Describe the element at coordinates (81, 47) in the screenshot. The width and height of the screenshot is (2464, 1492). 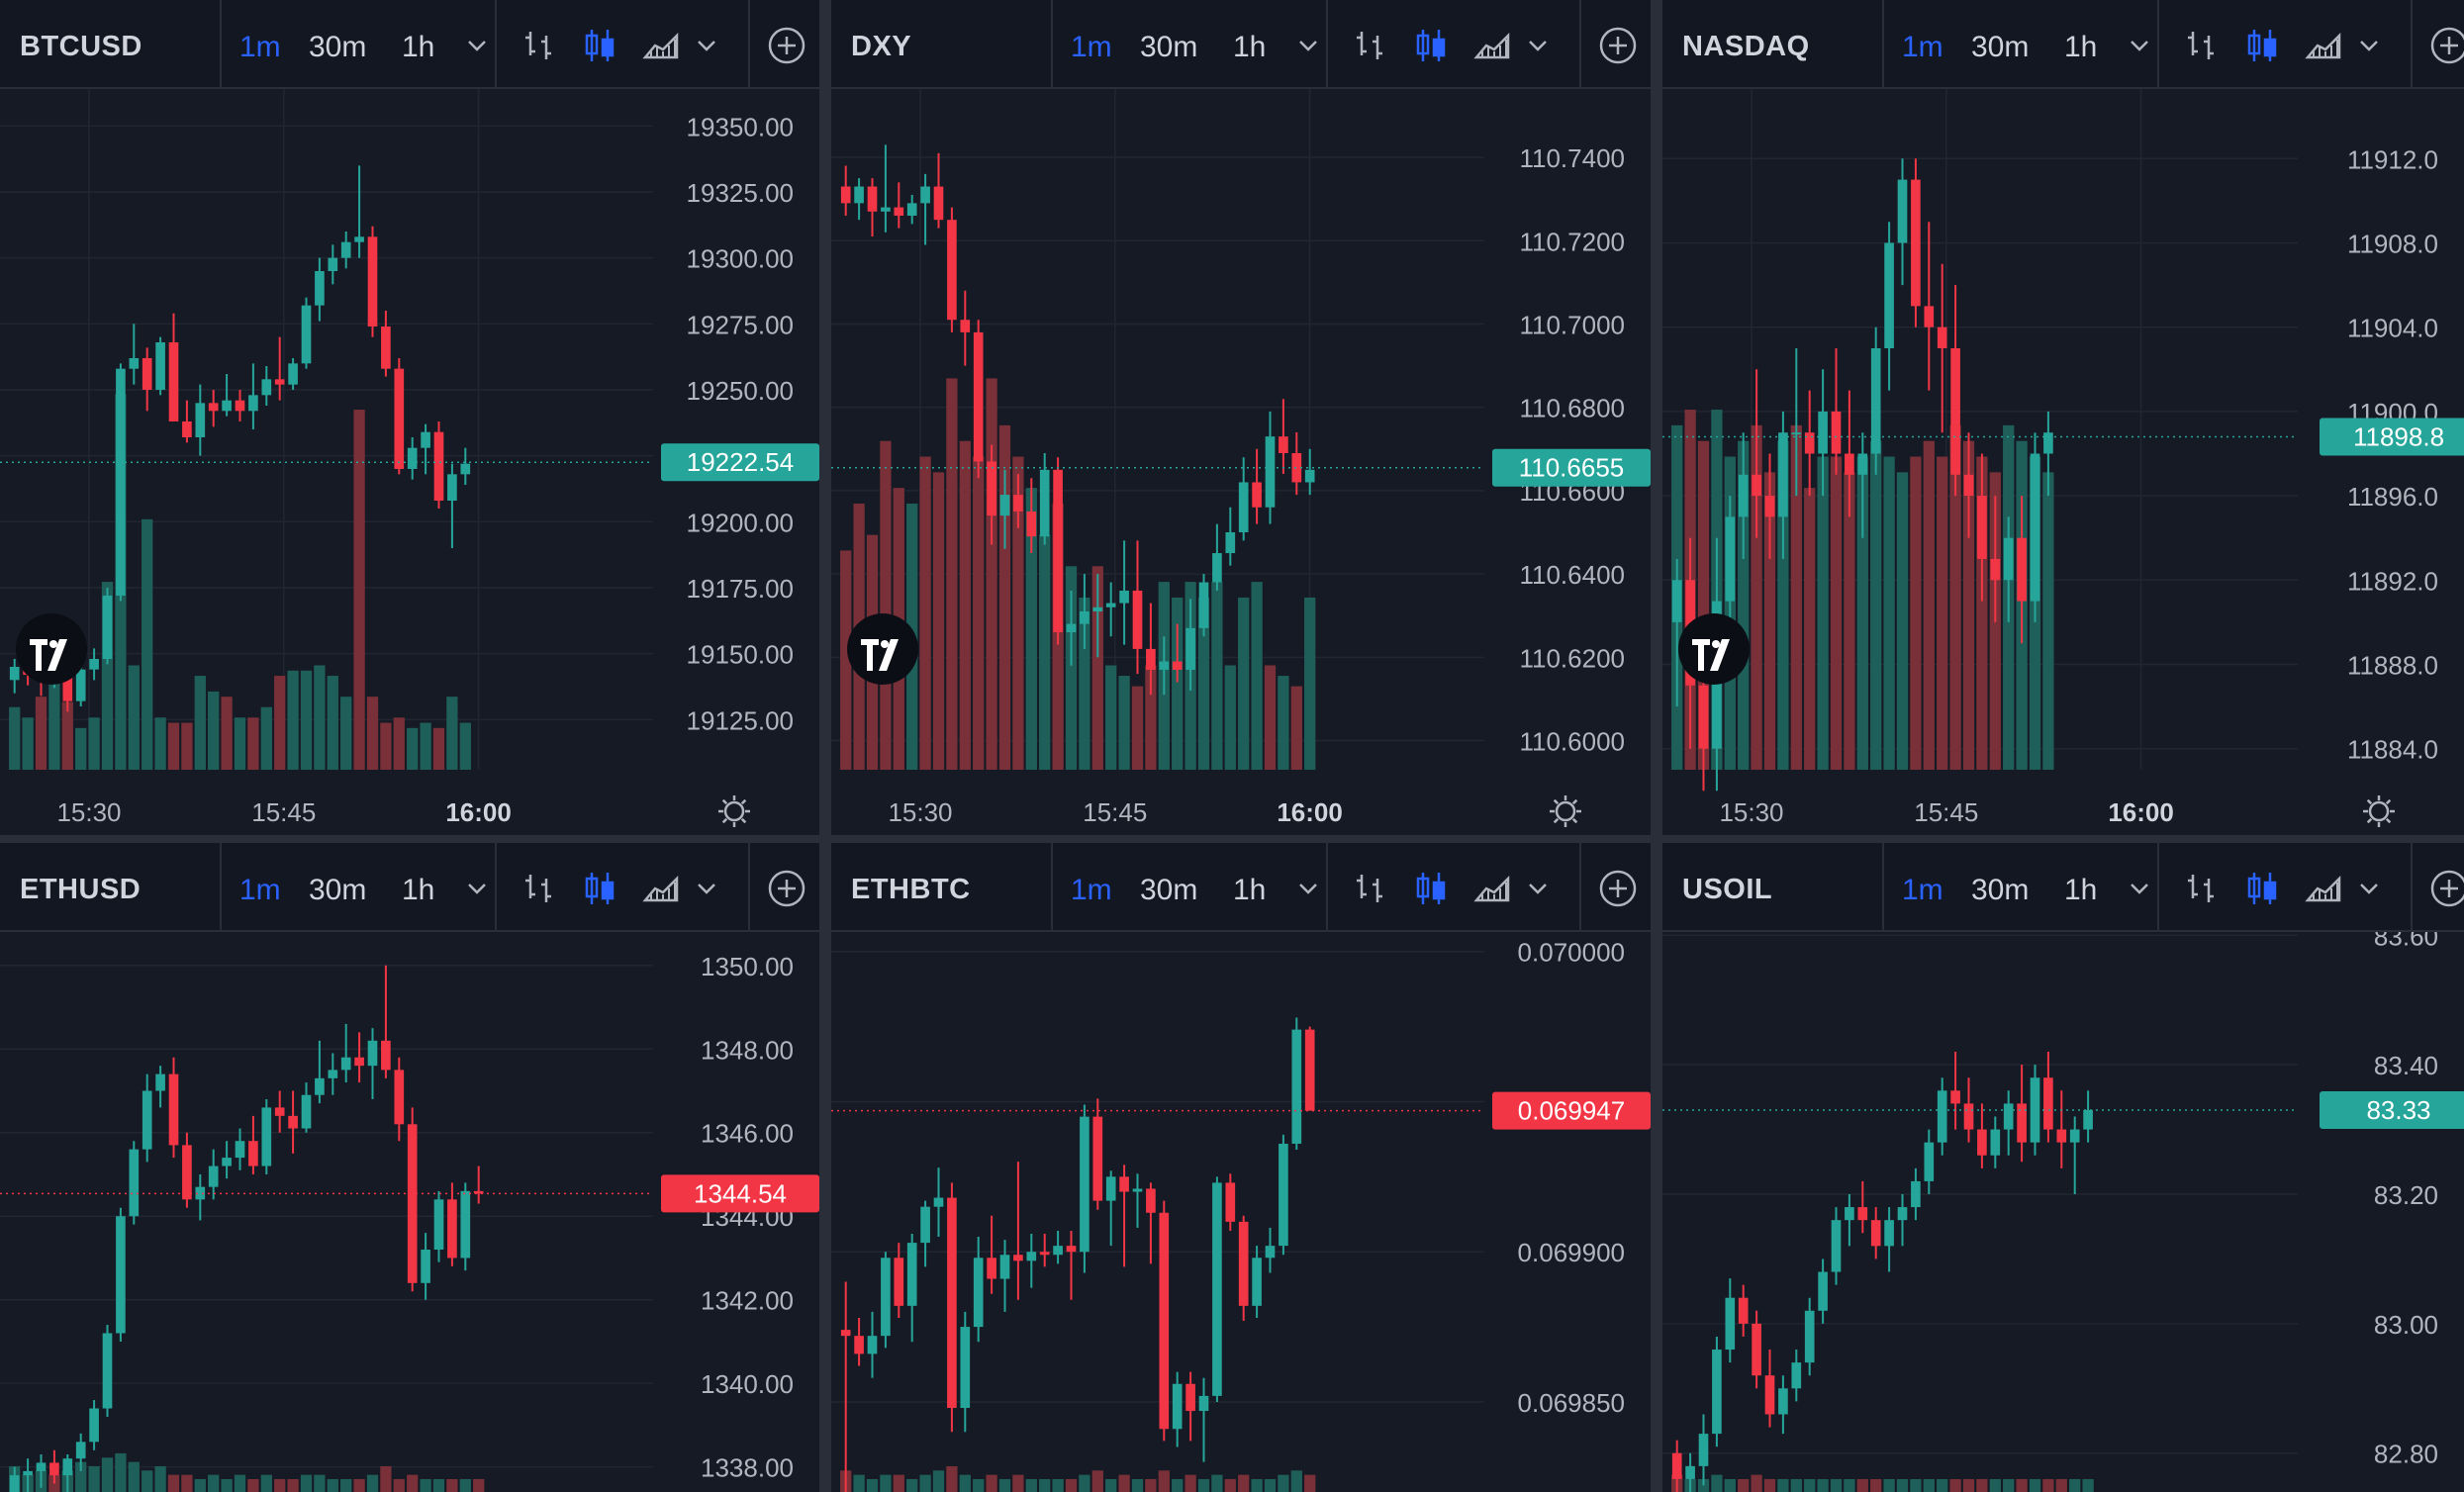
I see `symbol-label: BTCUSD` at that location.